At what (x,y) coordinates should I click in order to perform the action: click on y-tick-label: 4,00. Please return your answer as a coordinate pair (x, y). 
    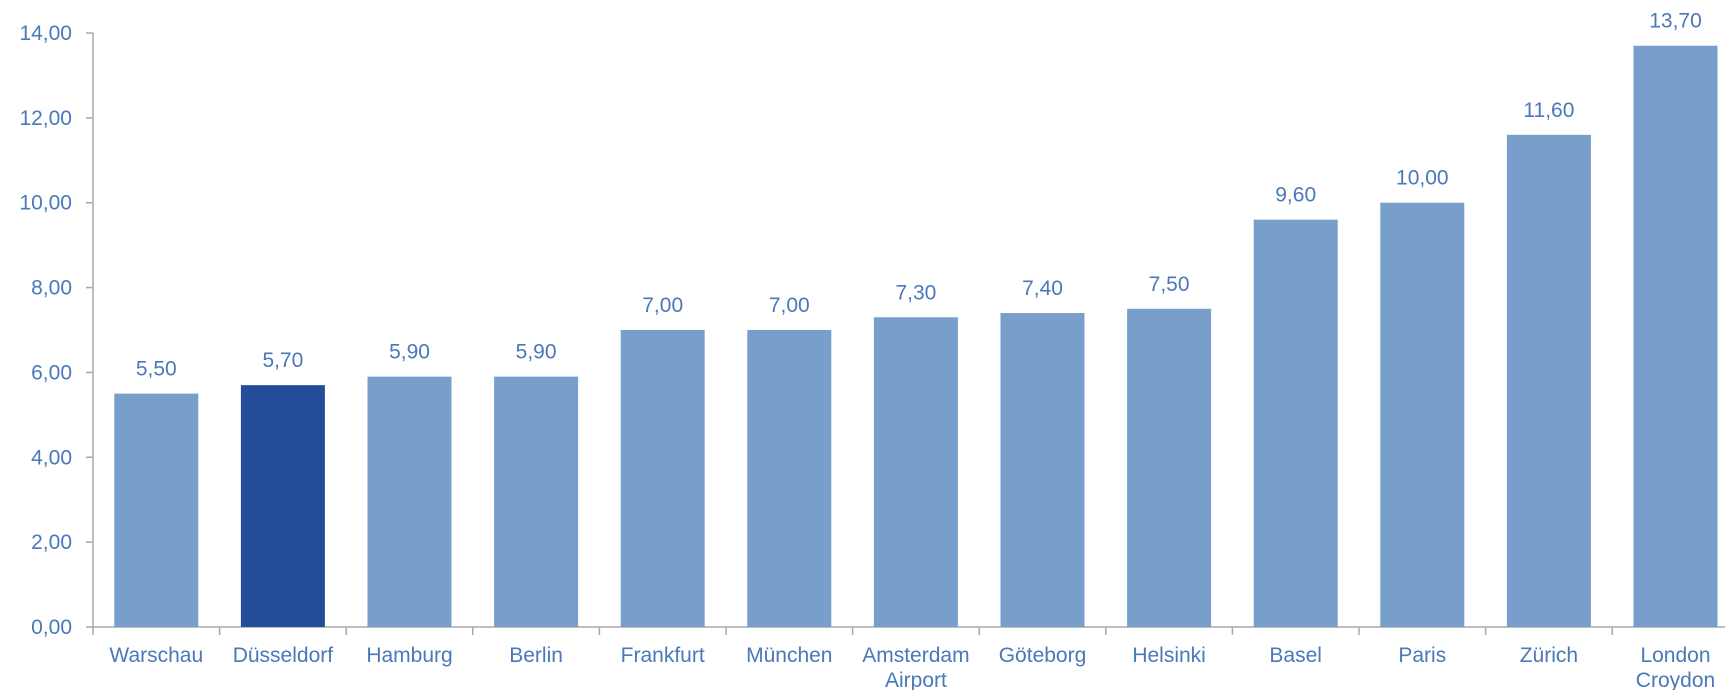
    Looking at the image, I should click on (51, 457).